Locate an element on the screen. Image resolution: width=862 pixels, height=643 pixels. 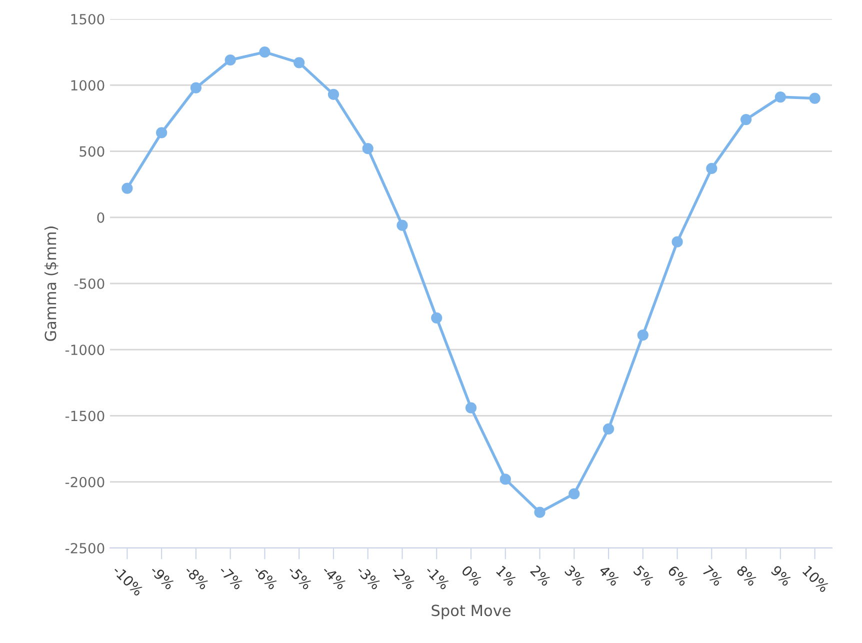
x-tick-label: 7% is located at coordinates (713, 575).